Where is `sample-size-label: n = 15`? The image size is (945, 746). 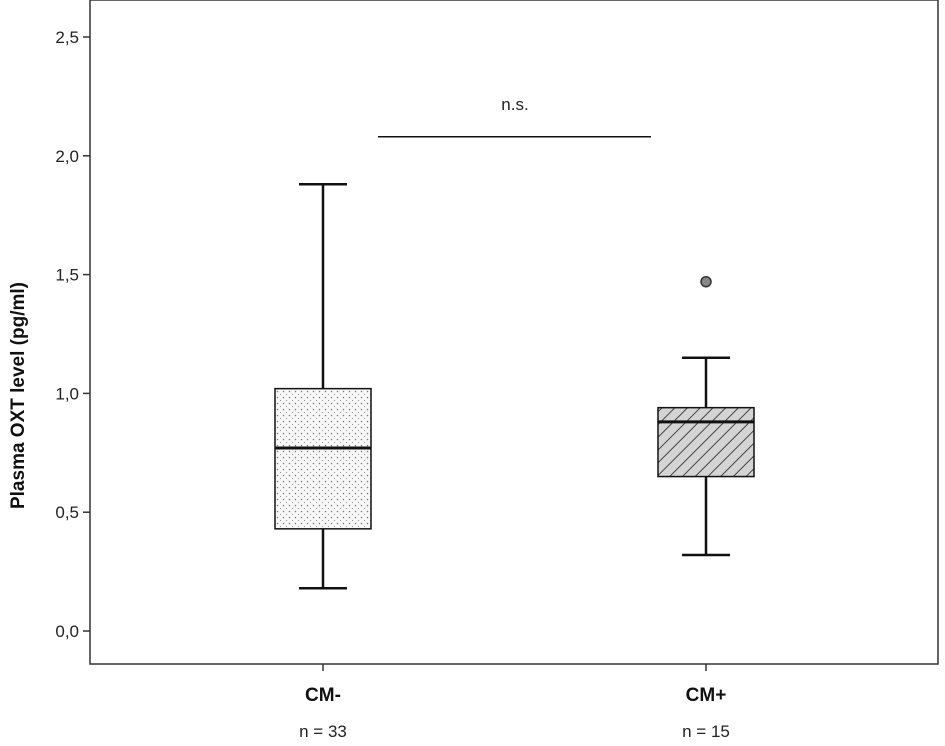
sample-size-label: n = 15 is located at coordinates (706, 731).